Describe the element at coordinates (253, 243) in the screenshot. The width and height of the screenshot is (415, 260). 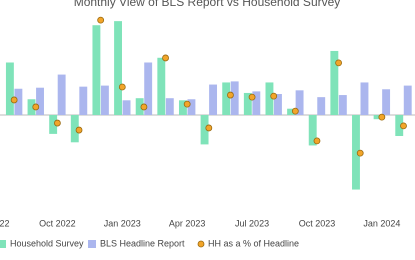
I see `legend-label: HH as a % of Headline` at that location.